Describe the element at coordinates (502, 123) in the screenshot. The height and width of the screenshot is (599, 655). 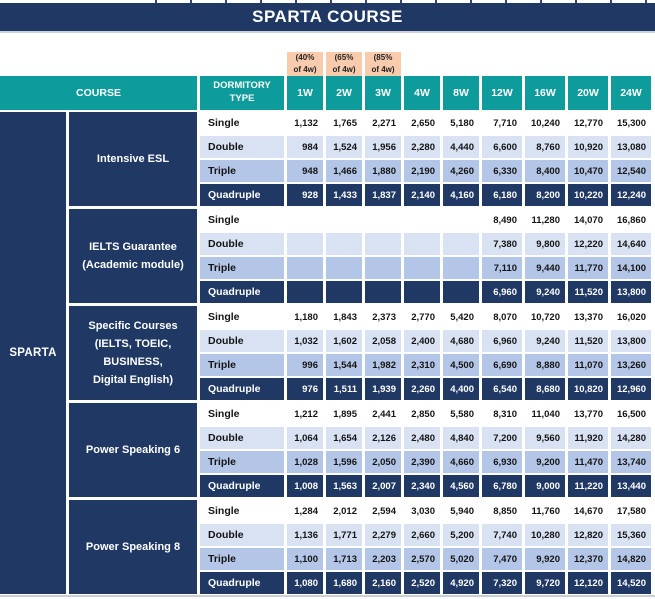
I see `price-cell: 7,710` at that location.